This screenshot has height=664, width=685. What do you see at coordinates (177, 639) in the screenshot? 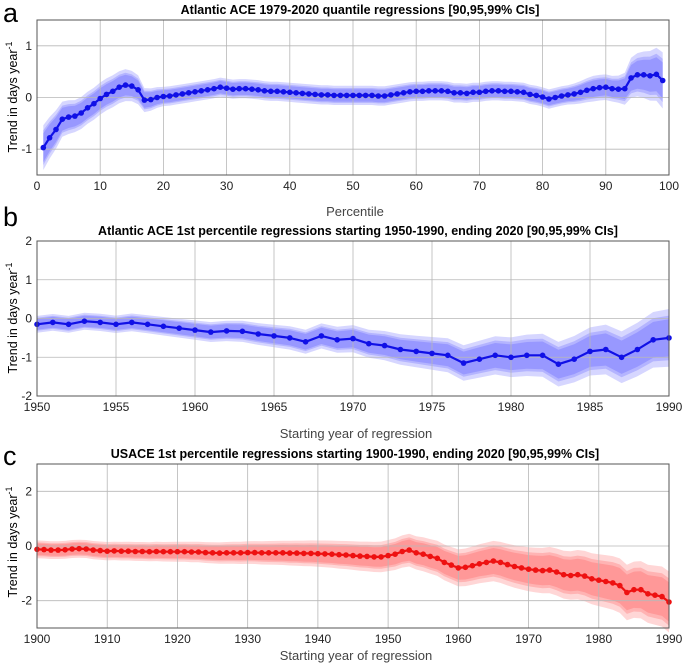
I see `x-tick-label: 1920` at bounding box center [177, 639].